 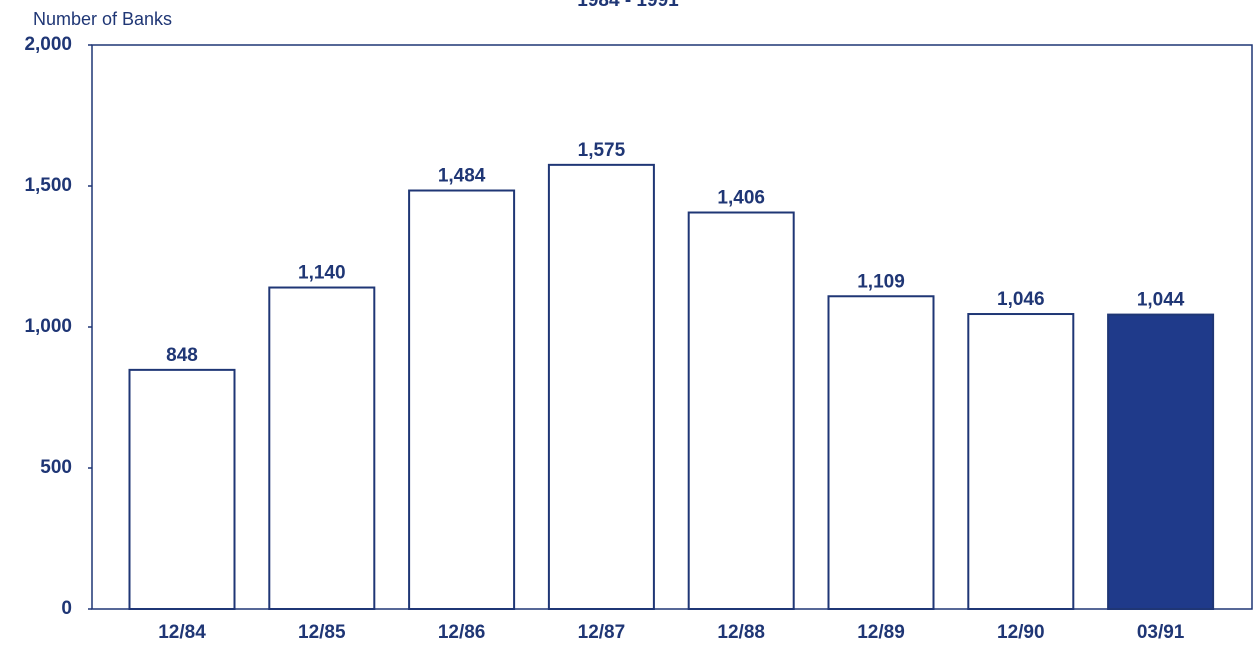 What do you see at coordinates (881, 281) in the screenshot?
I see `data-label: 1,109` at bounding box center [881, 281].